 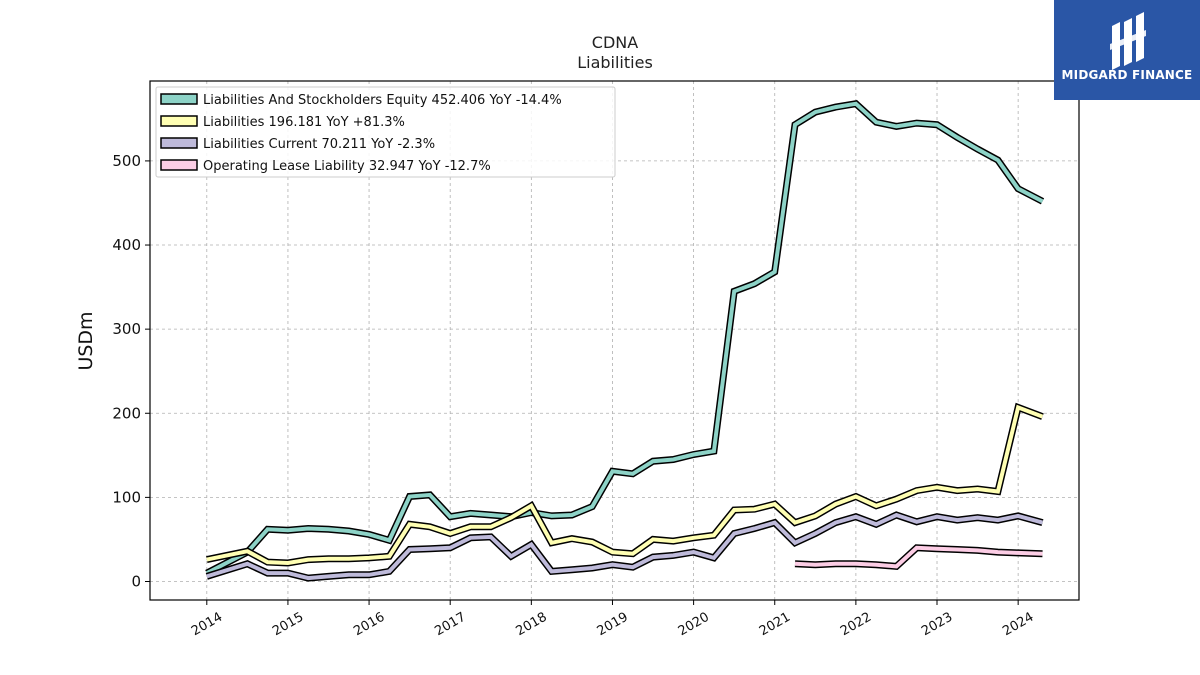 I want to click on chart-title: CDNA, so click(x=615, y=42).